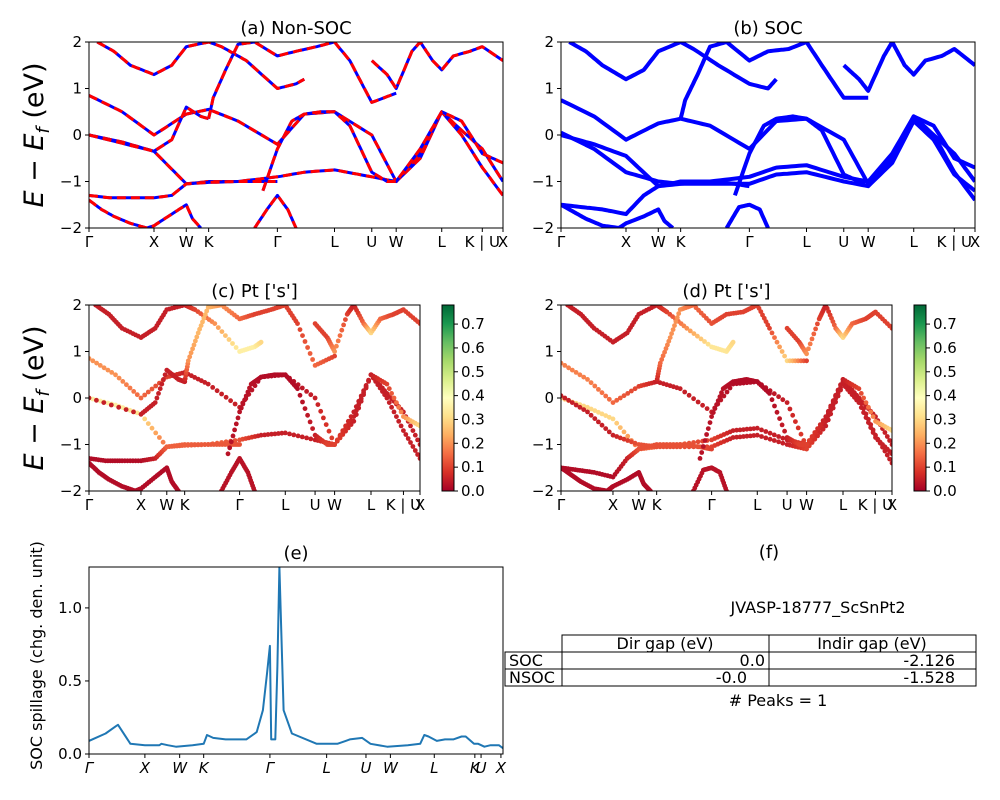  I want to click on colorbar-tick-label: 0.5, so click(945, 372).